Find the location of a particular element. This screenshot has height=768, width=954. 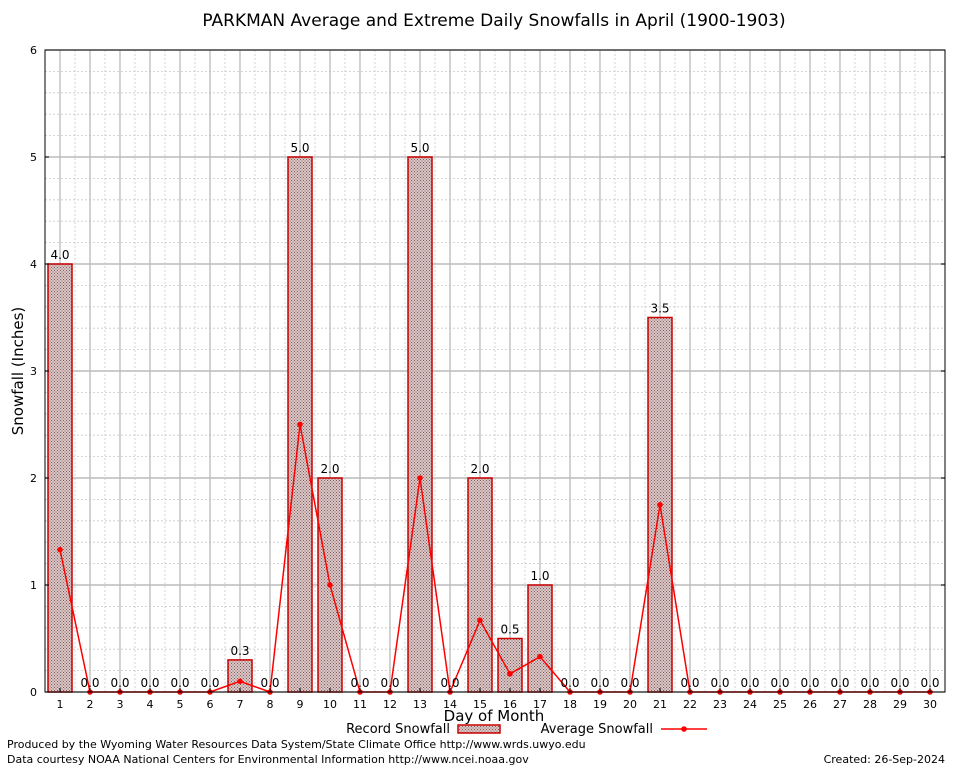

x-tick-label: 29 is located at coordinates (900, 704).